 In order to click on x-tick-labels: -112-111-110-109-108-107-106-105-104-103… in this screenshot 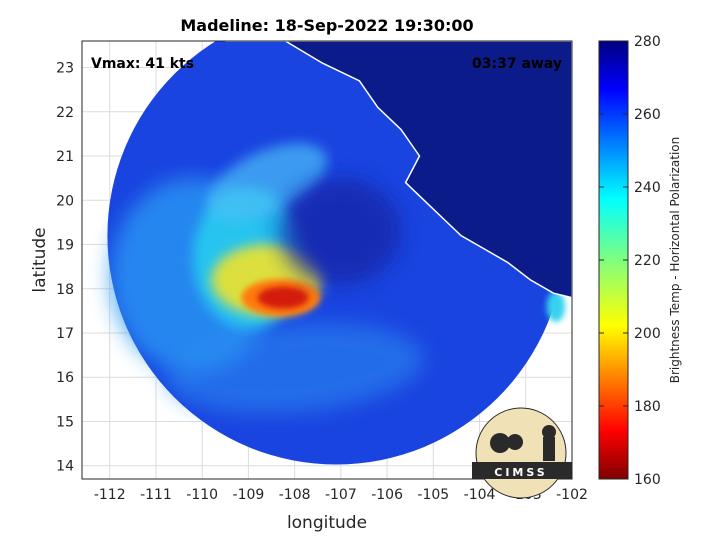, I will do `click(341, 495)`.